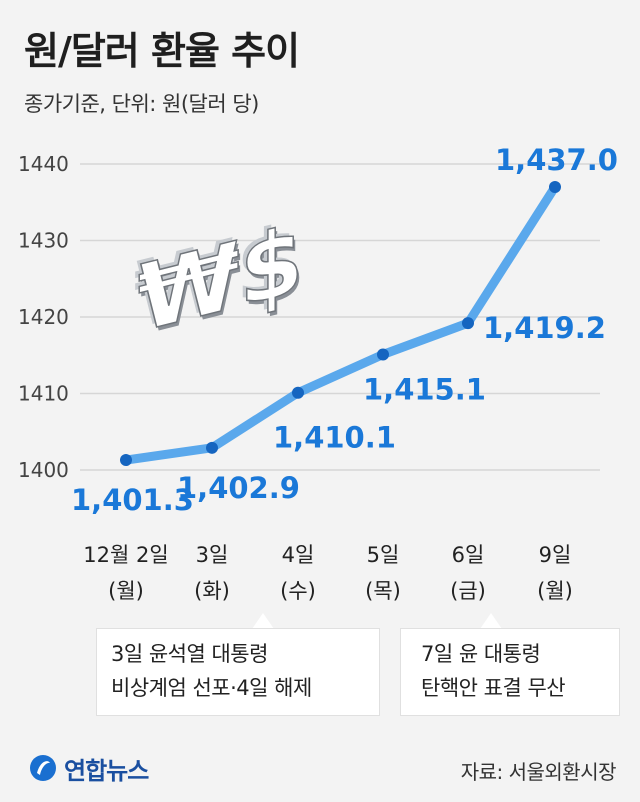  I want to click on x-tick-label: (금), so click(468, 591).